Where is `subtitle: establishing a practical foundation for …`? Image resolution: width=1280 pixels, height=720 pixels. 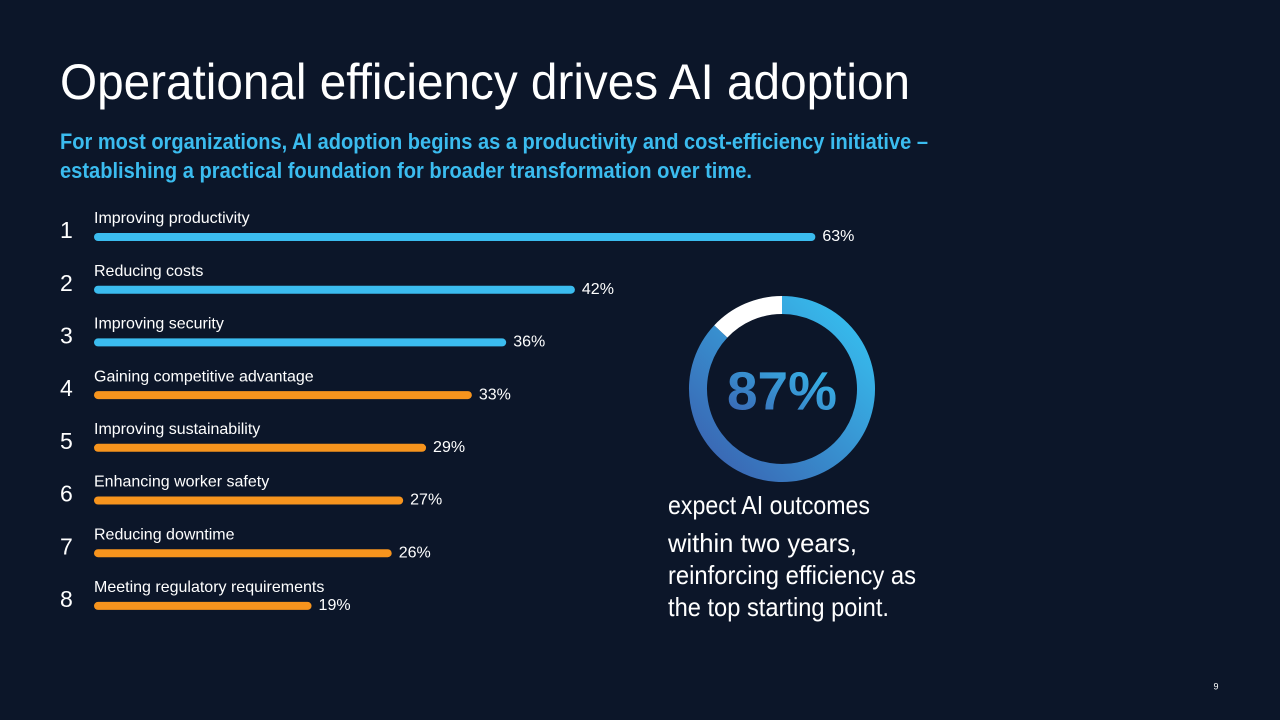 subtitle: establishing a practical foundation for … is located at coordinates (406, 170).